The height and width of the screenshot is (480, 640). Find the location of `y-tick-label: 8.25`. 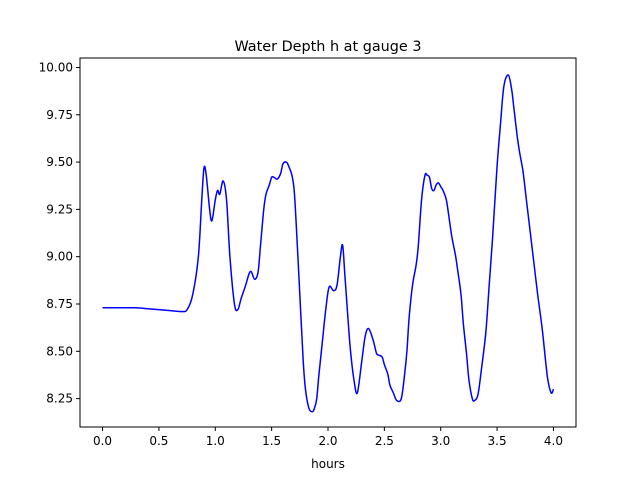

y-tick-label: 8.25 is located at coordinates (59, 399).